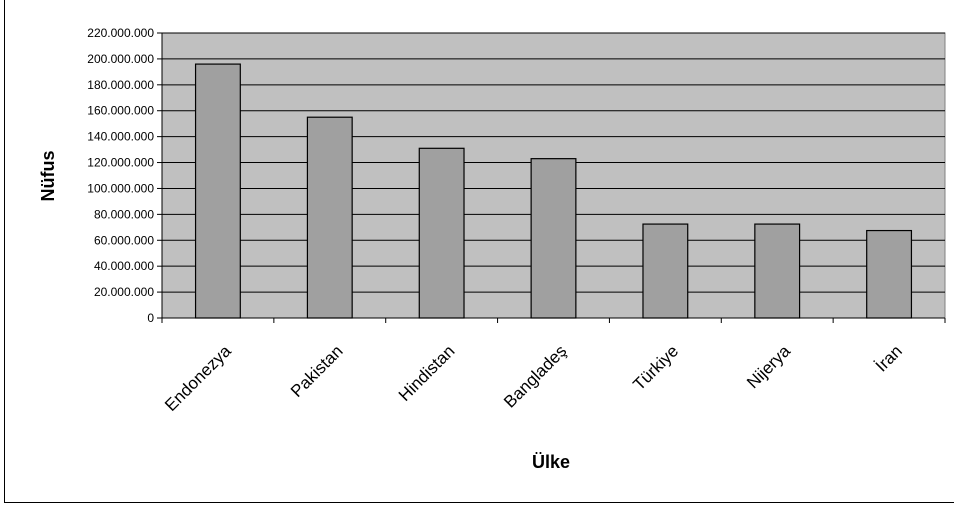 The height and width of the screenshot is (506, 956). What do you see at coordinates (124, 292) in the screenshot?
I see `y-tick-label: 20.000.000` at bounding box center [124, 292].